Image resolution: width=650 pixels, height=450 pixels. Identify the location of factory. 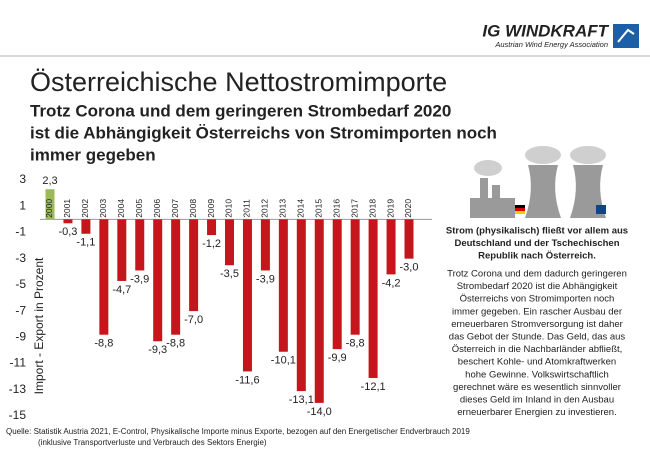
(492, 208).